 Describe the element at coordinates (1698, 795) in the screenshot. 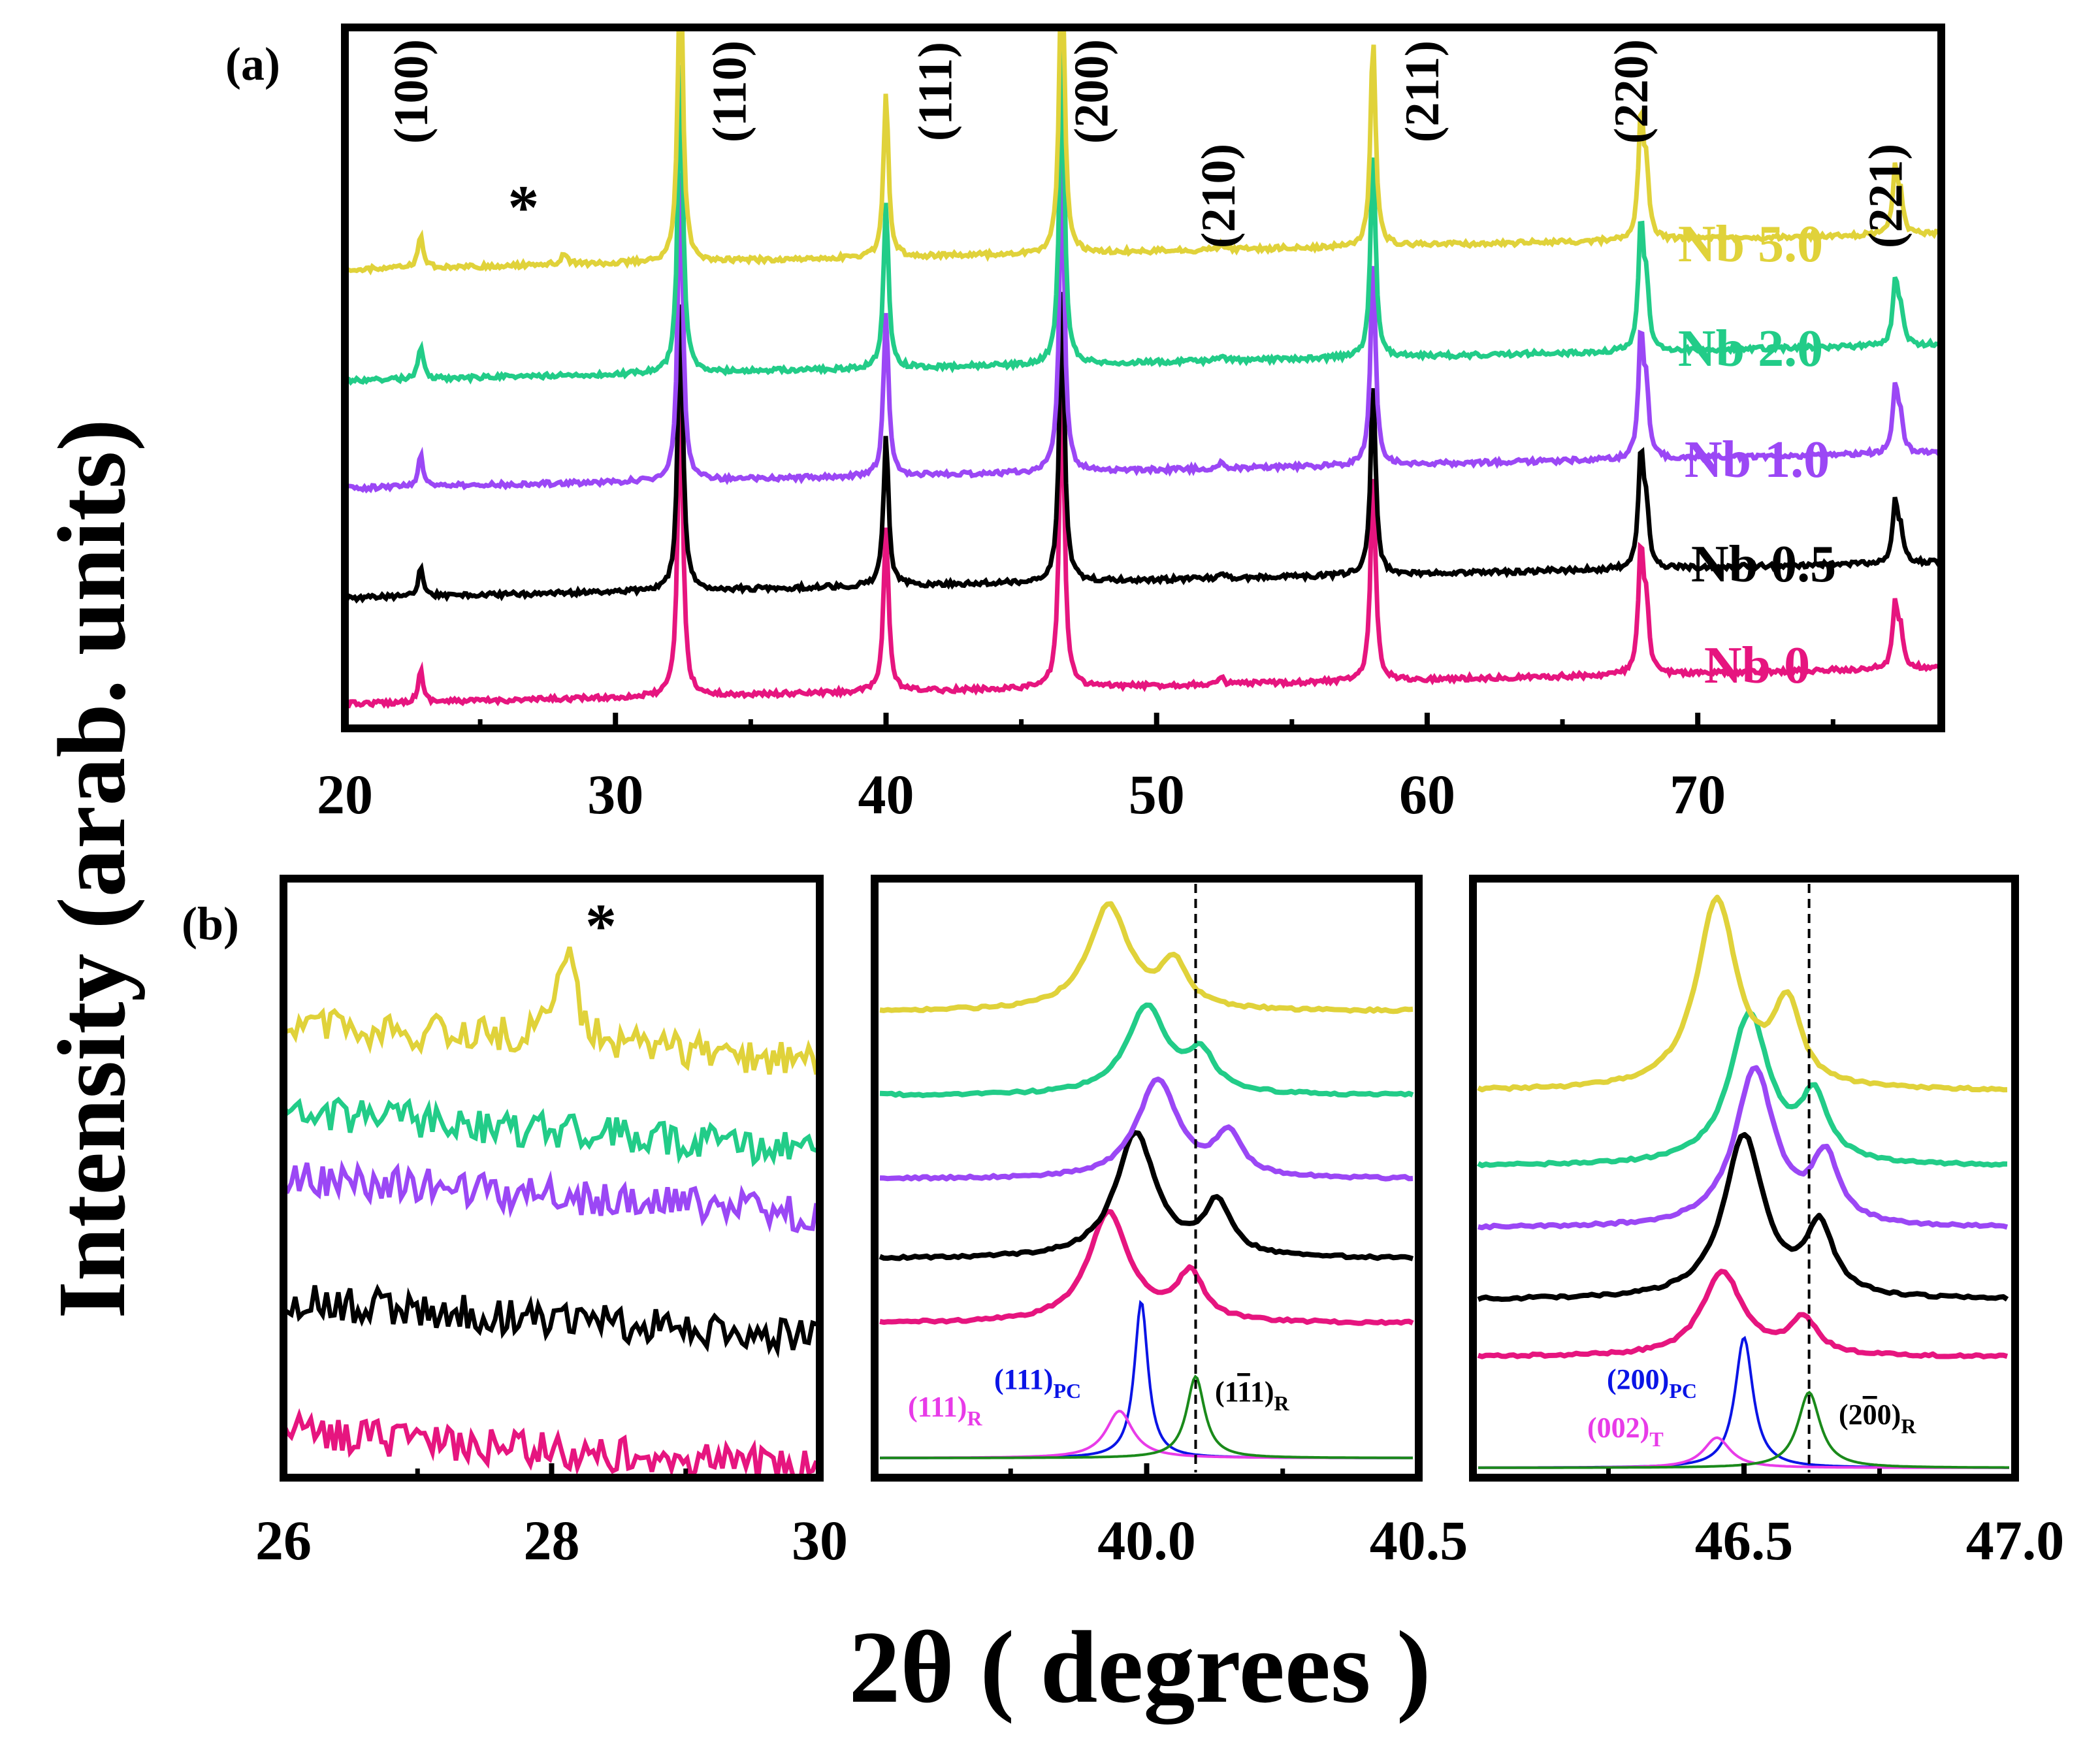

I see `x-tick-label: 70` at that location.